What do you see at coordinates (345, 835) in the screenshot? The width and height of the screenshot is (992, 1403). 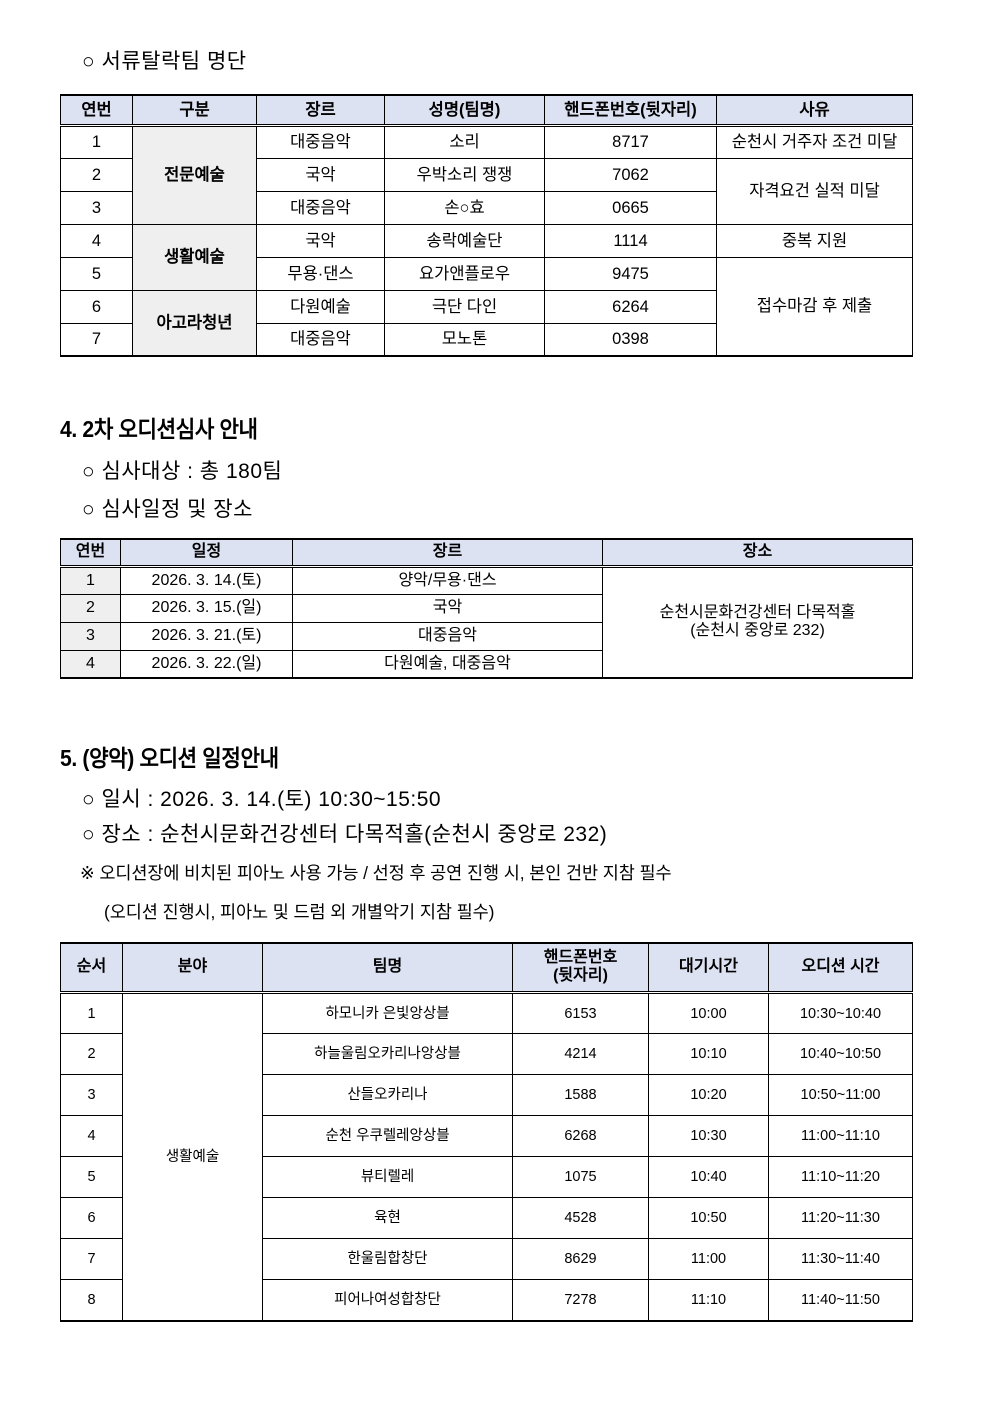 I see `section5-bullet-venue: ○ 장소 : 순천시문화건강센터 다목적홀(순천시 중앙로 232)` at bounding box center [345, 835].